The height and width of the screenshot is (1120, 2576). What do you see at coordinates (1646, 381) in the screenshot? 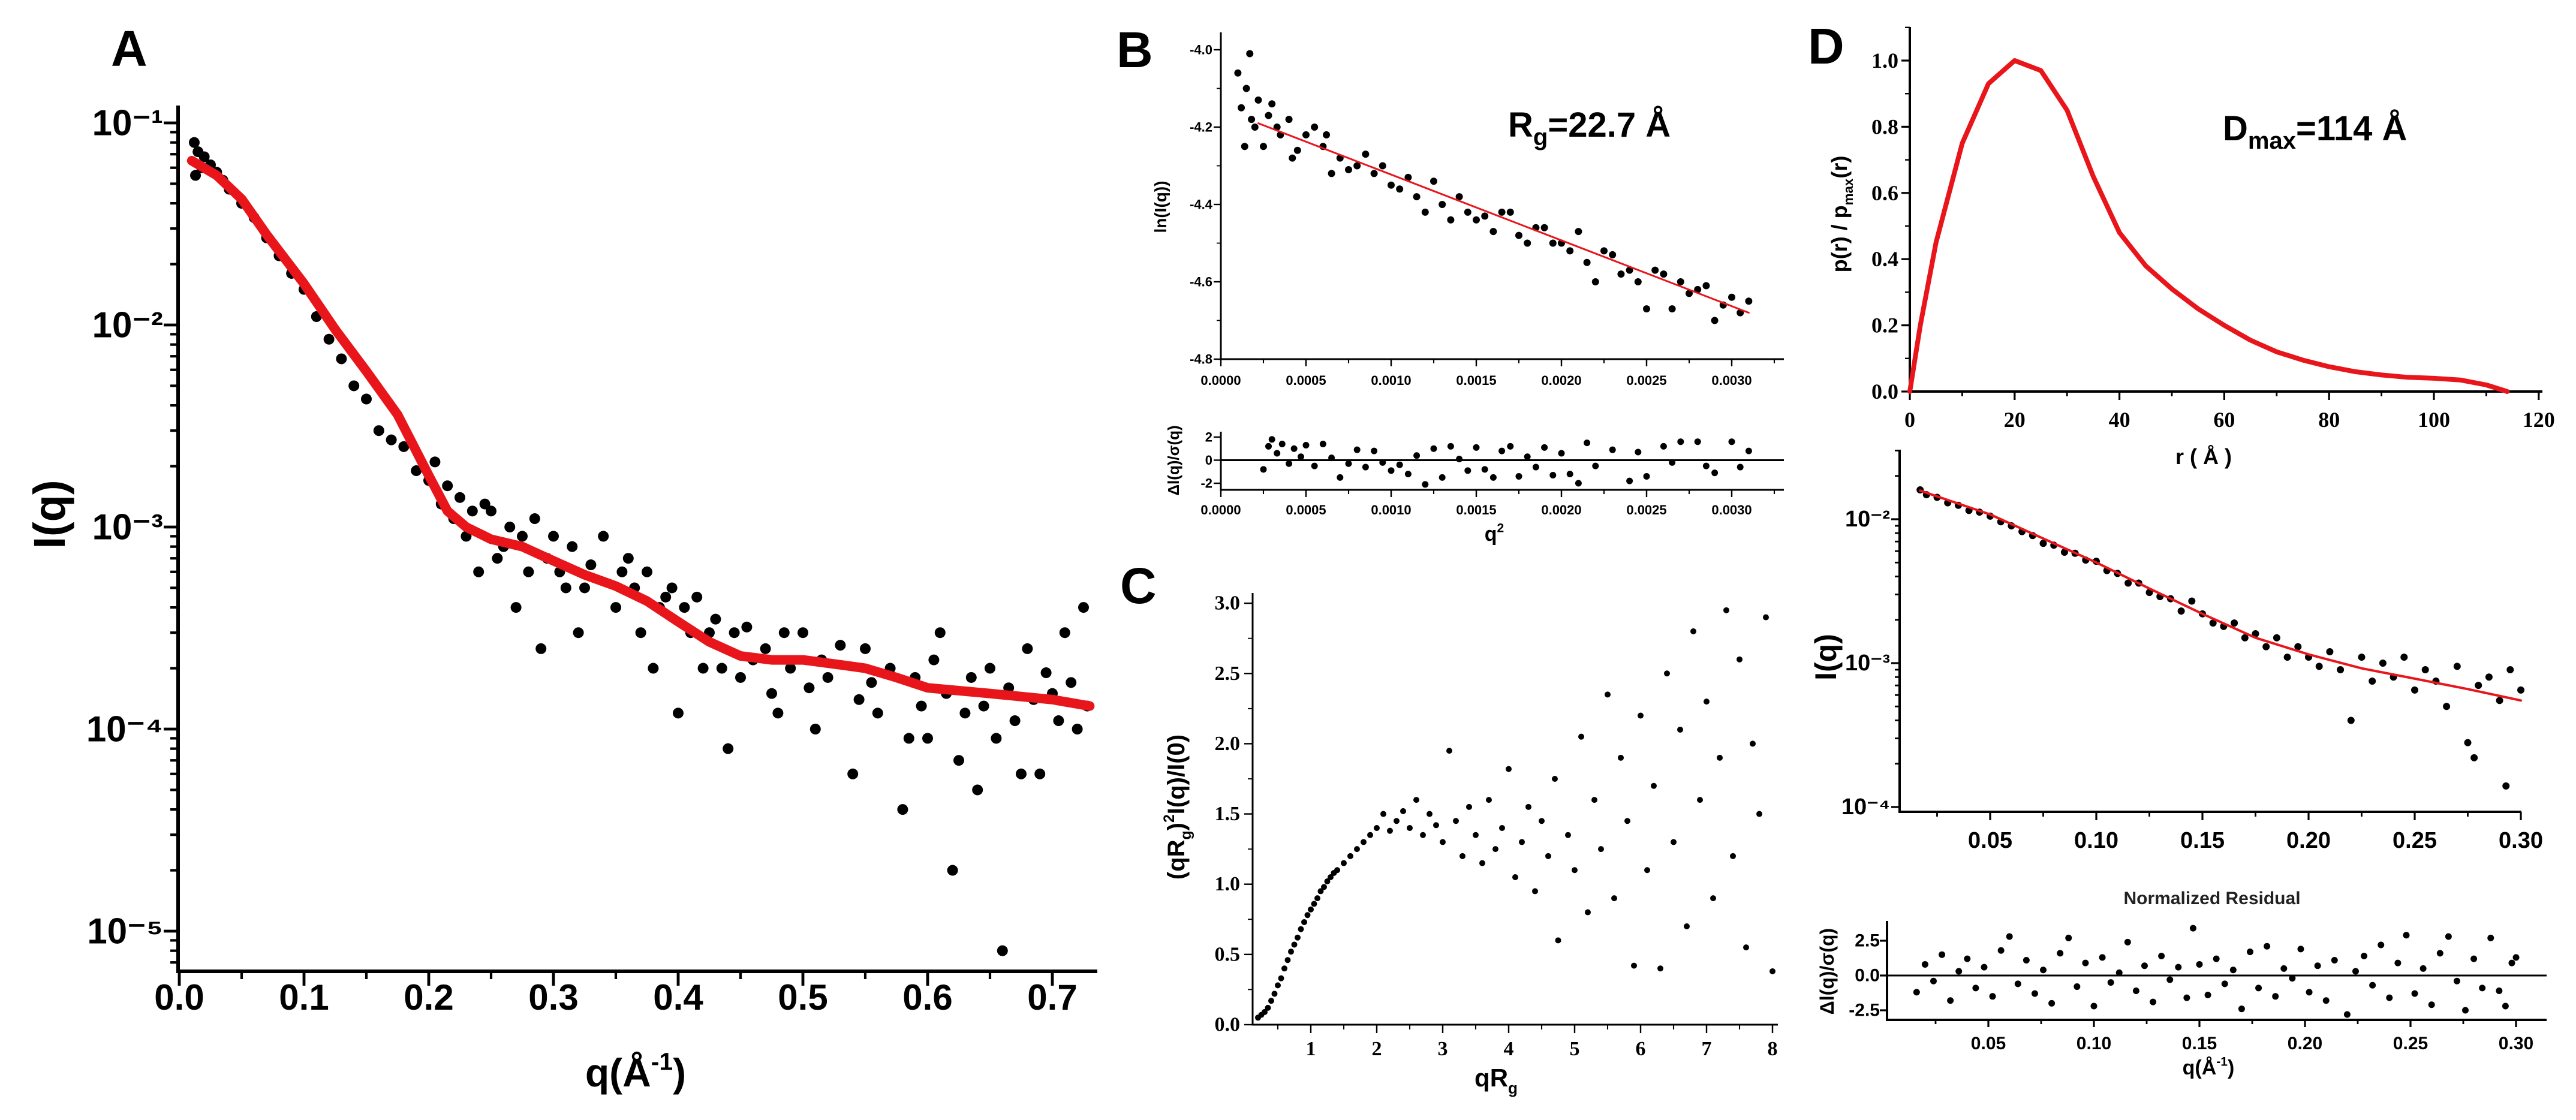
I see `x-tick-label: 0.0025` at bounding box center [1646, 381].